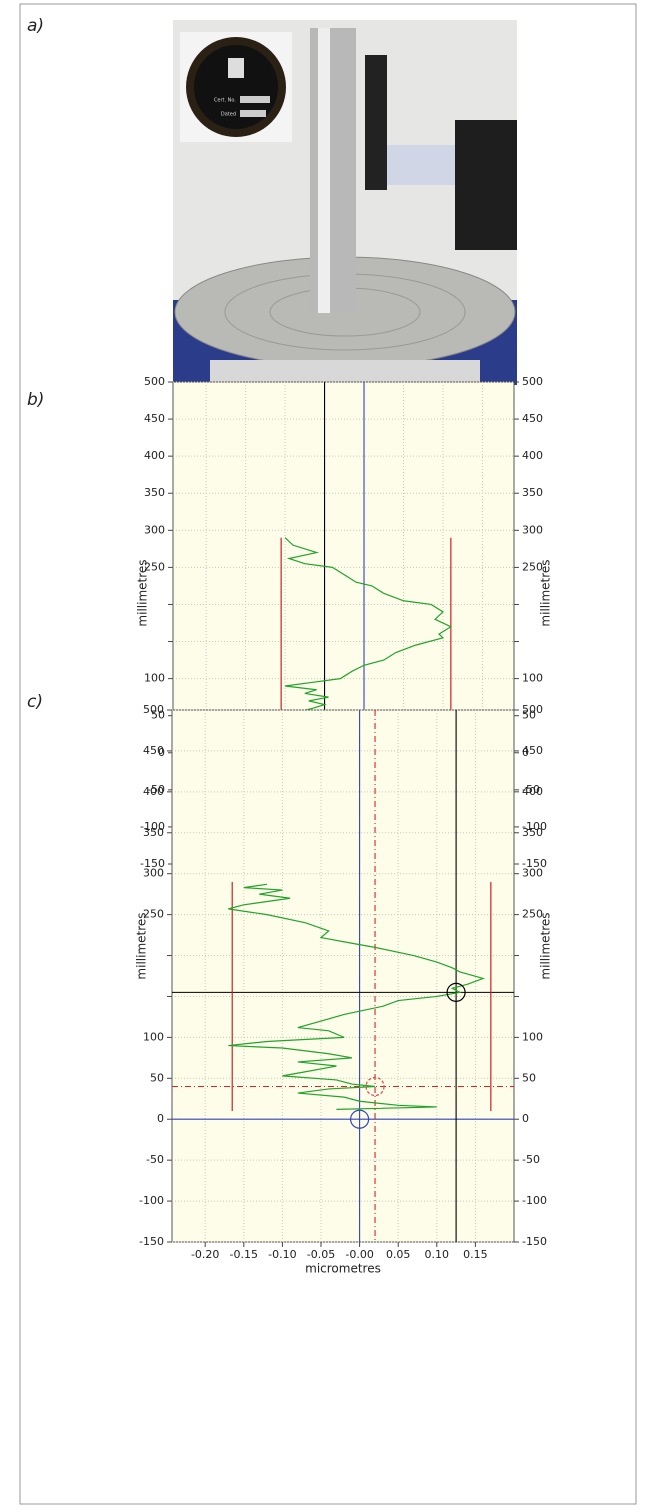 Image resolution: width=656 pixels, height=1512 pixels. I want to click on x-tick-label: 0.15, so click(475, 1254).